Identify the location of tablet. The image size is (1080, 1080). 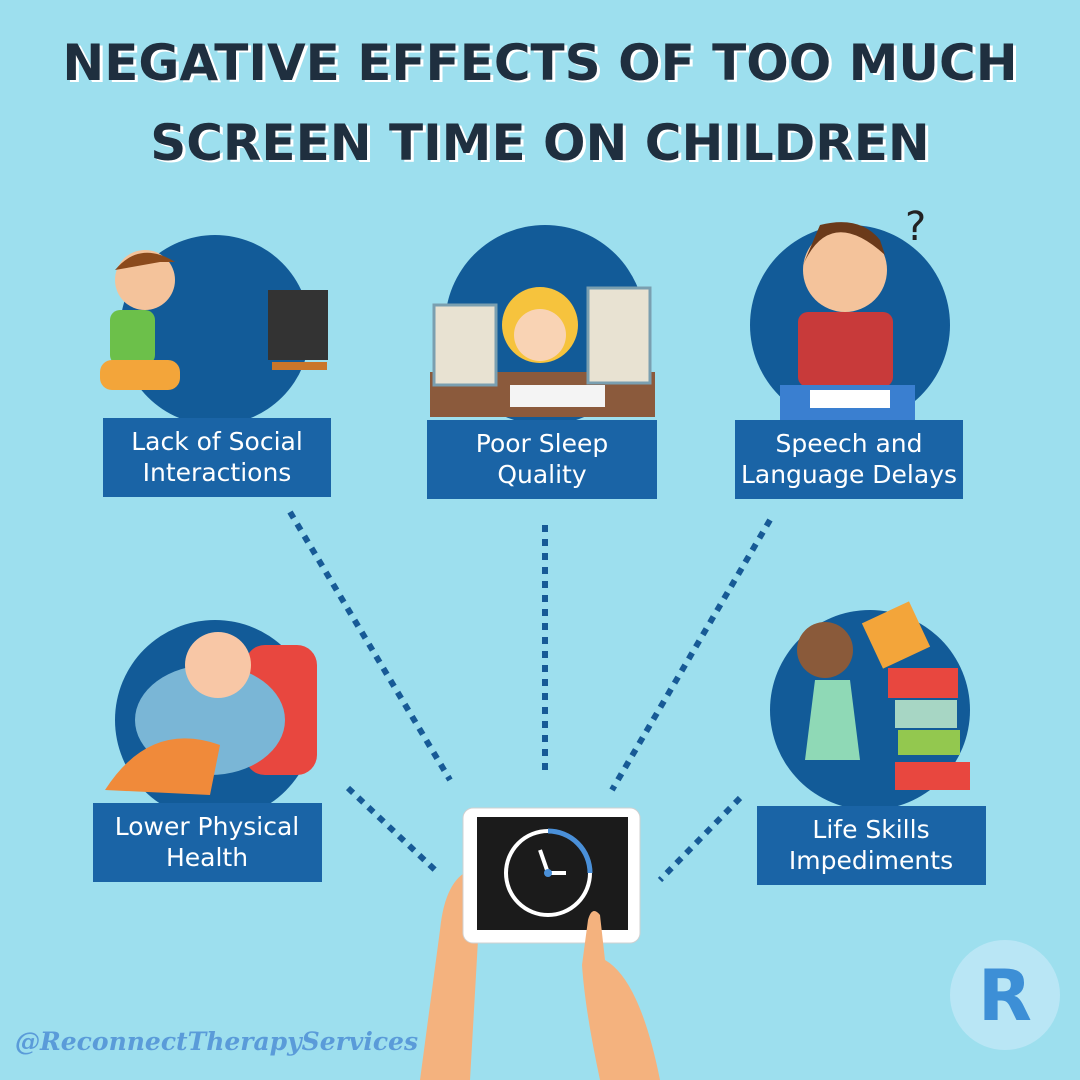
(540, 943).